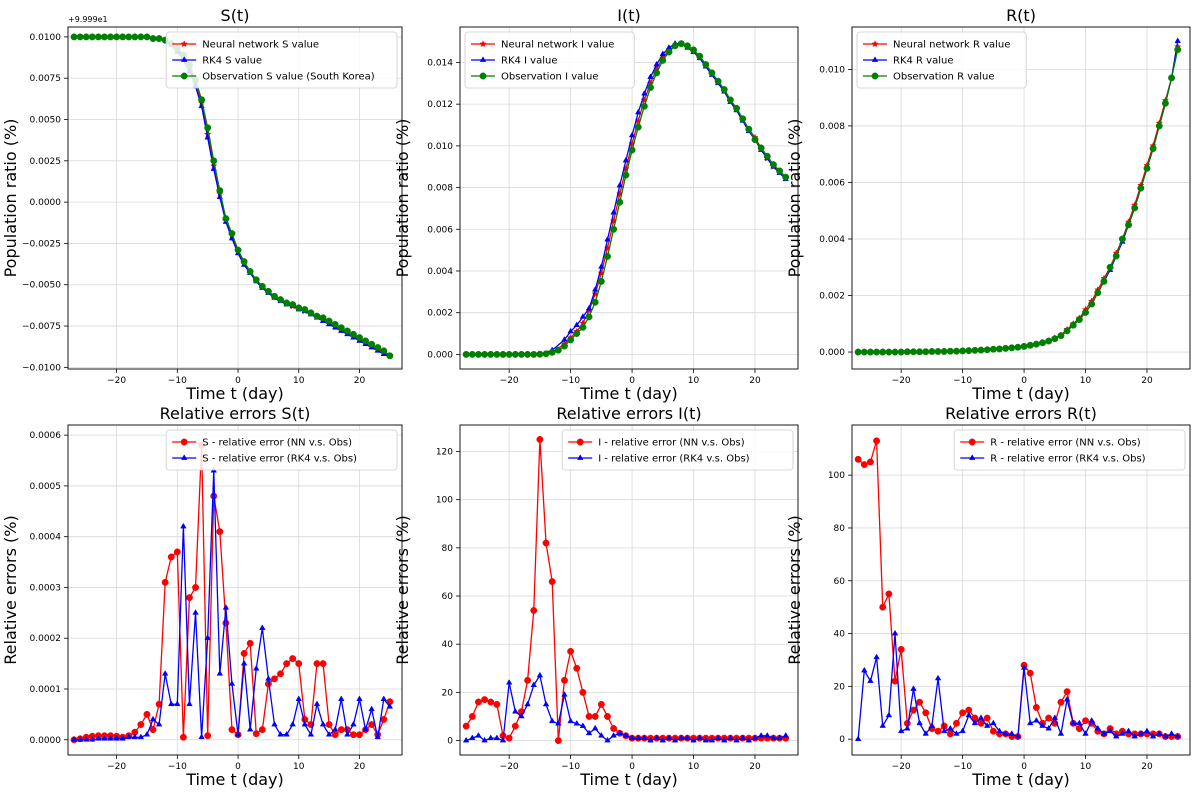  Describe the element at coordinates (46, 38) in the screenshot. I see `y-tick-label: 0.0100` at that location.